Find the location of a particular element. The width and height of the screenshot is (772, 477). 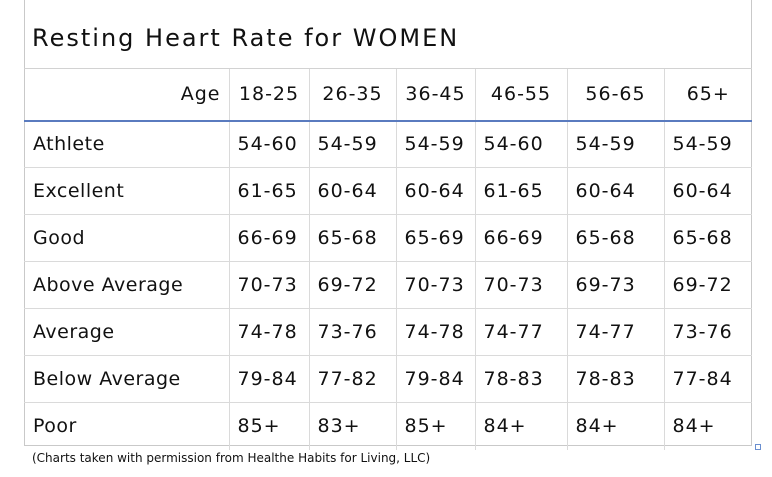

table-row: Athlete 54-60 54-59 54-59 54-60 54-59 54-59 is located at coordinates (388, 144).